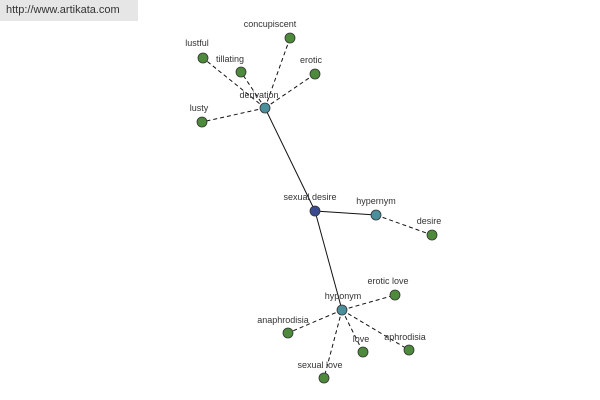 The image size is (600, 400). What do you see at coordinates (405, 337) in the screenshot?
I see `node-label: aphrodisia` at bounding box center [405, 337].